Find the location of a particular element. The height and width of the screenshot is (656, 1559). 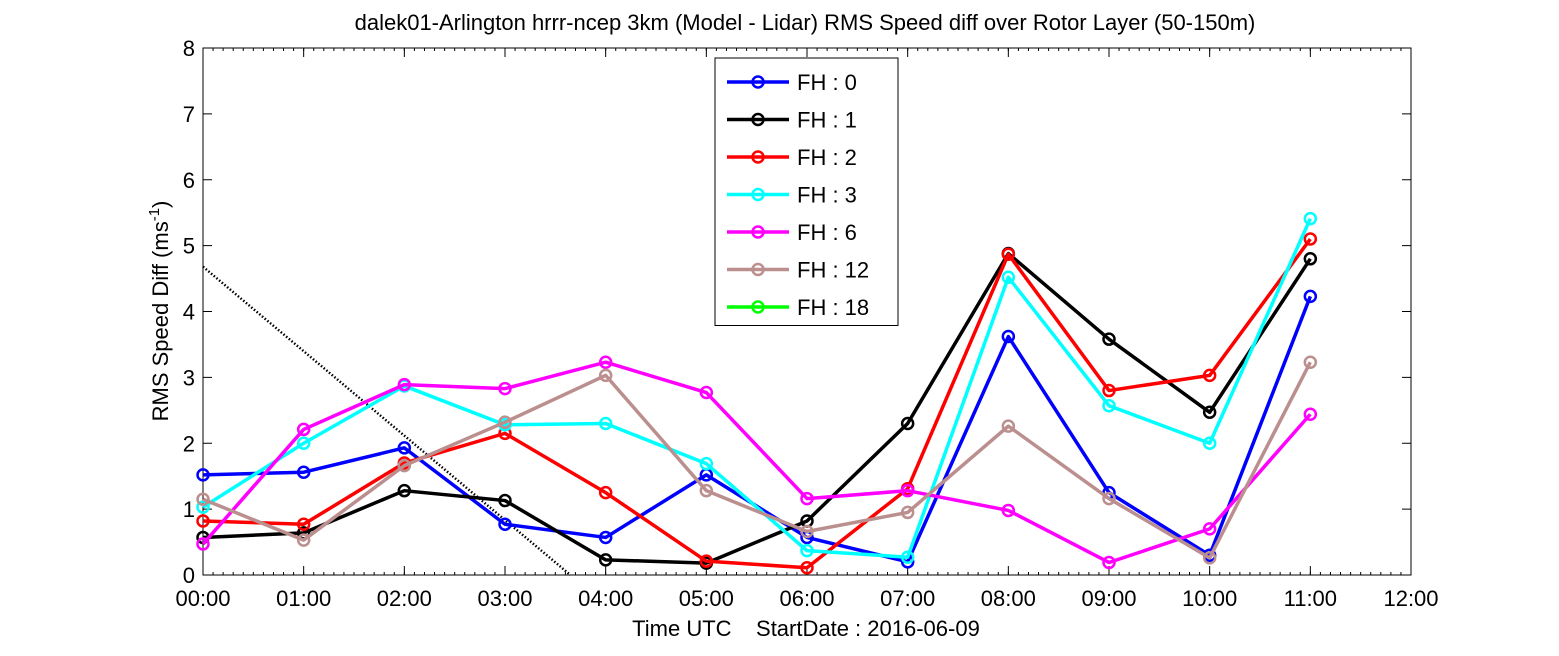

y-tick-label: 8 is located at coordinates (189, 48).